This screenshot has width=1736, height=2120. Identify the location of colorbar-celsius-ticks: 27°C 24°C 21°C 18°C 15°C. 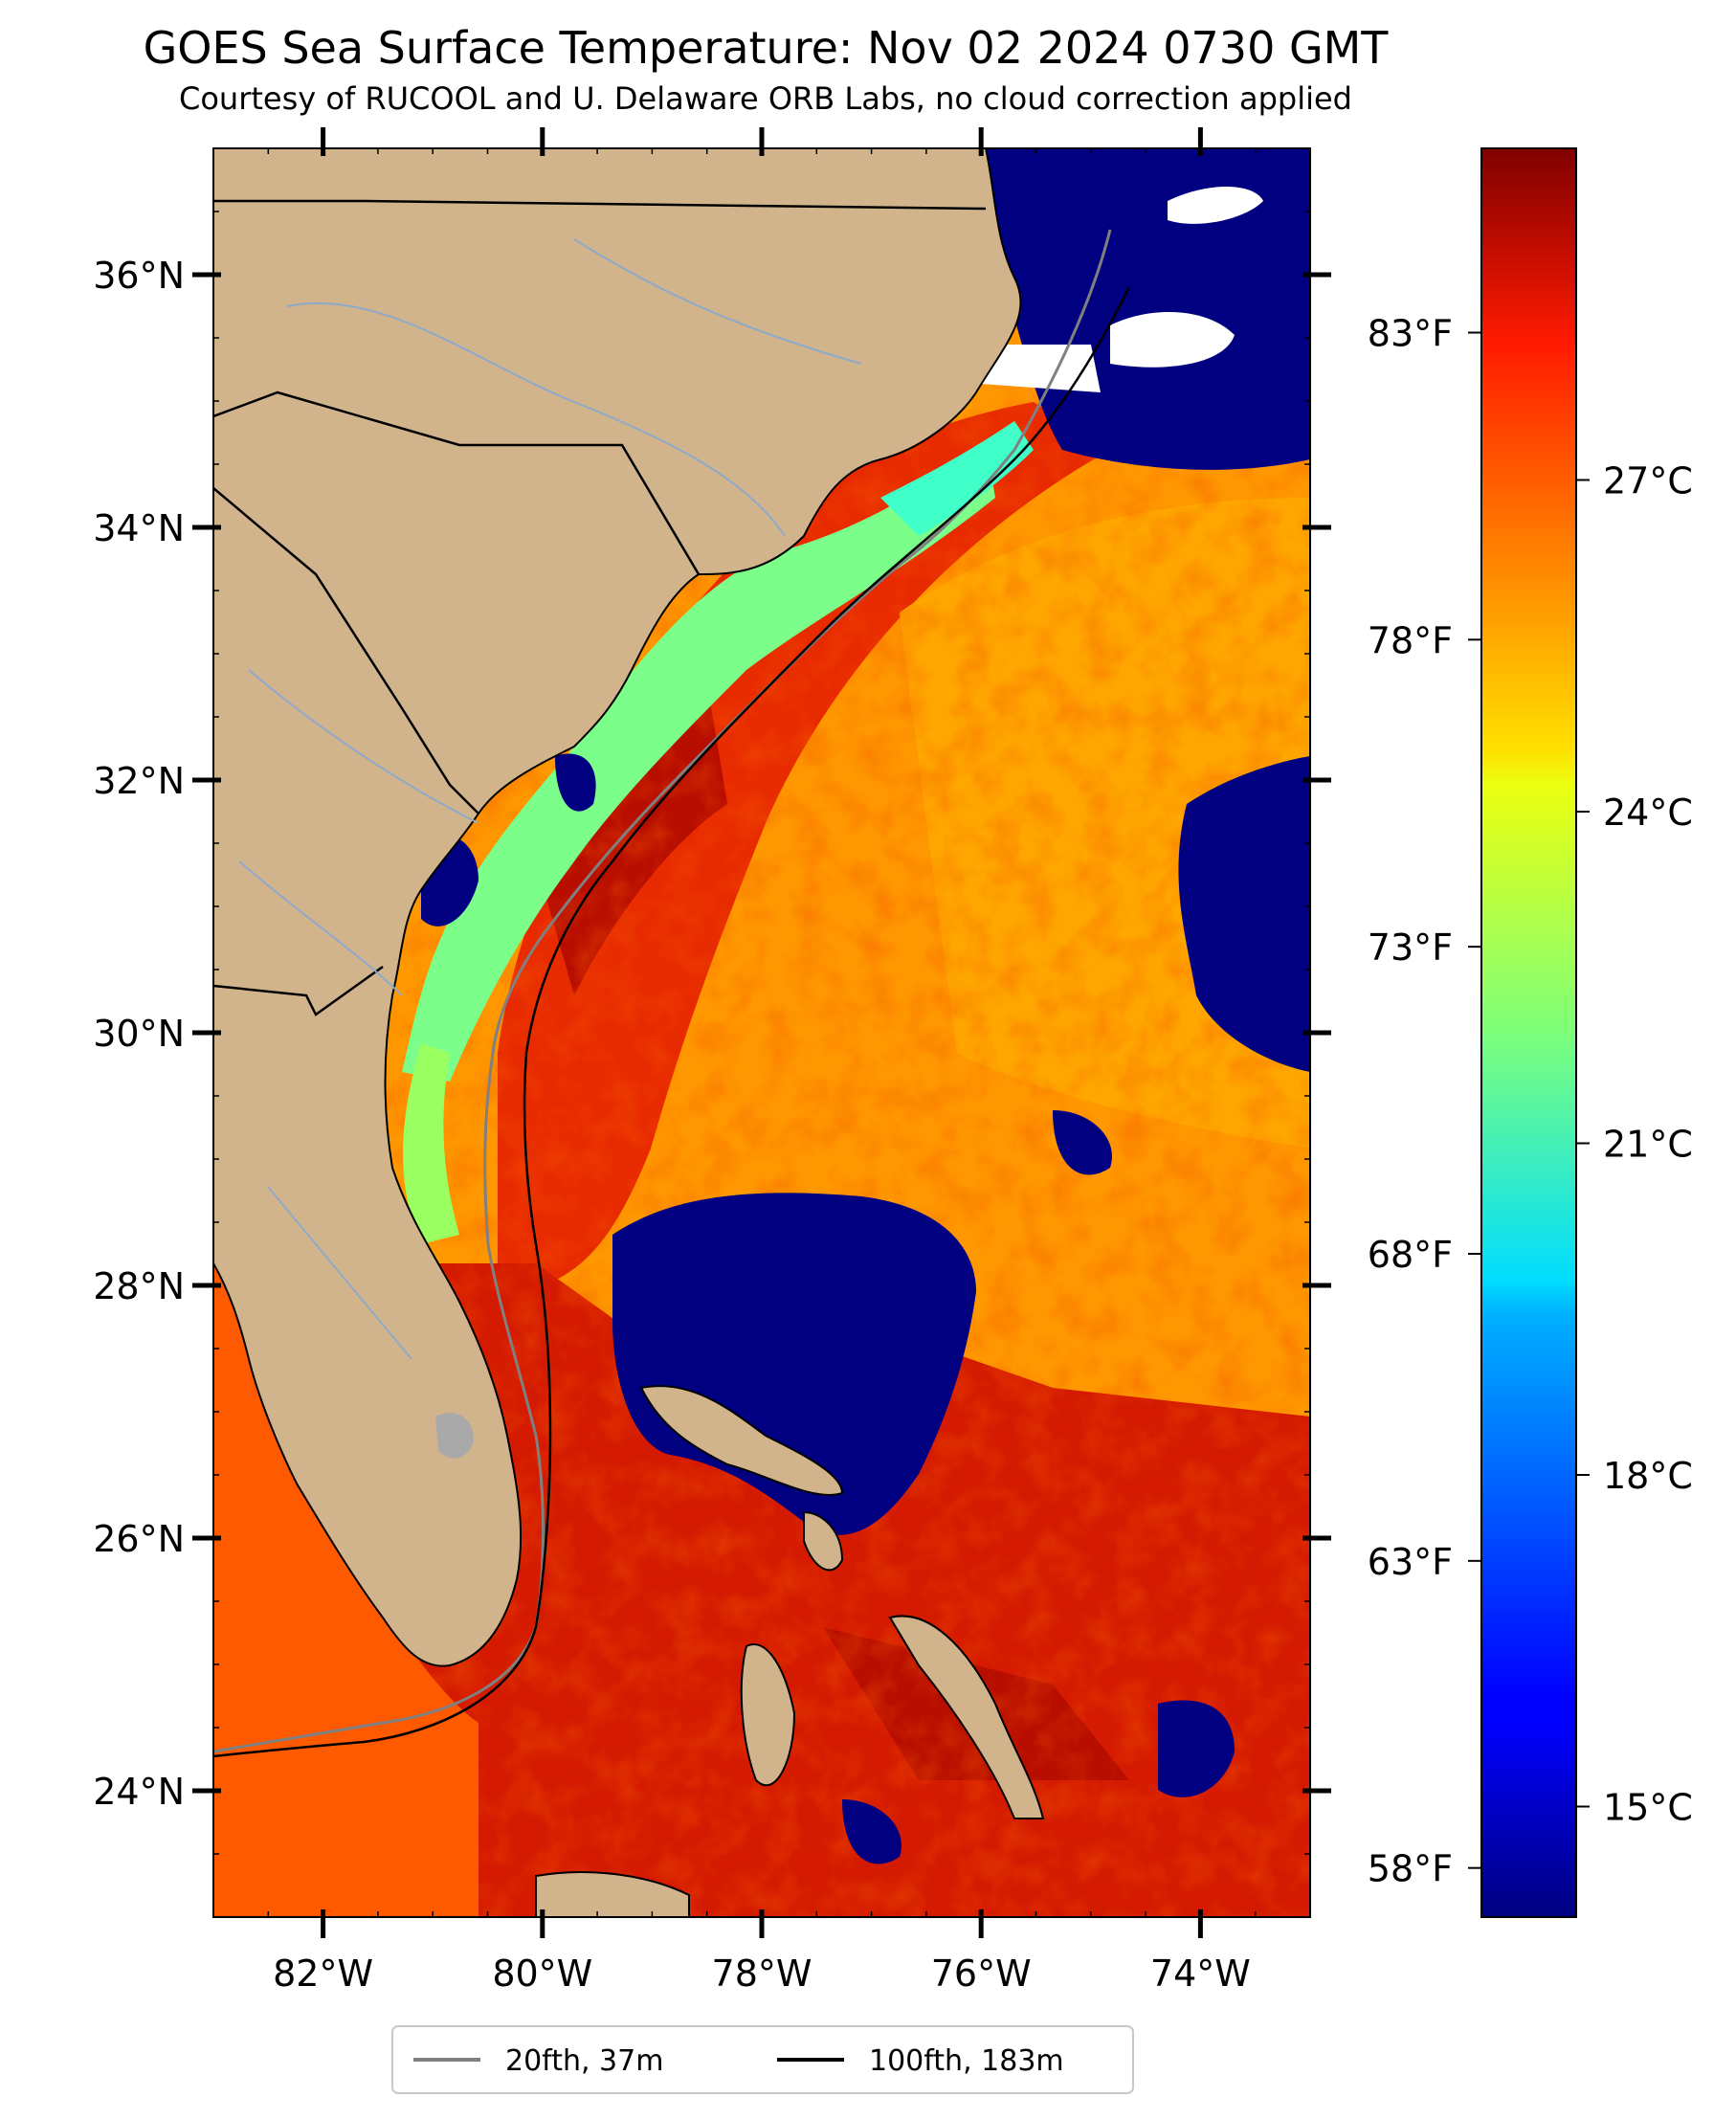
(1634, 1144).